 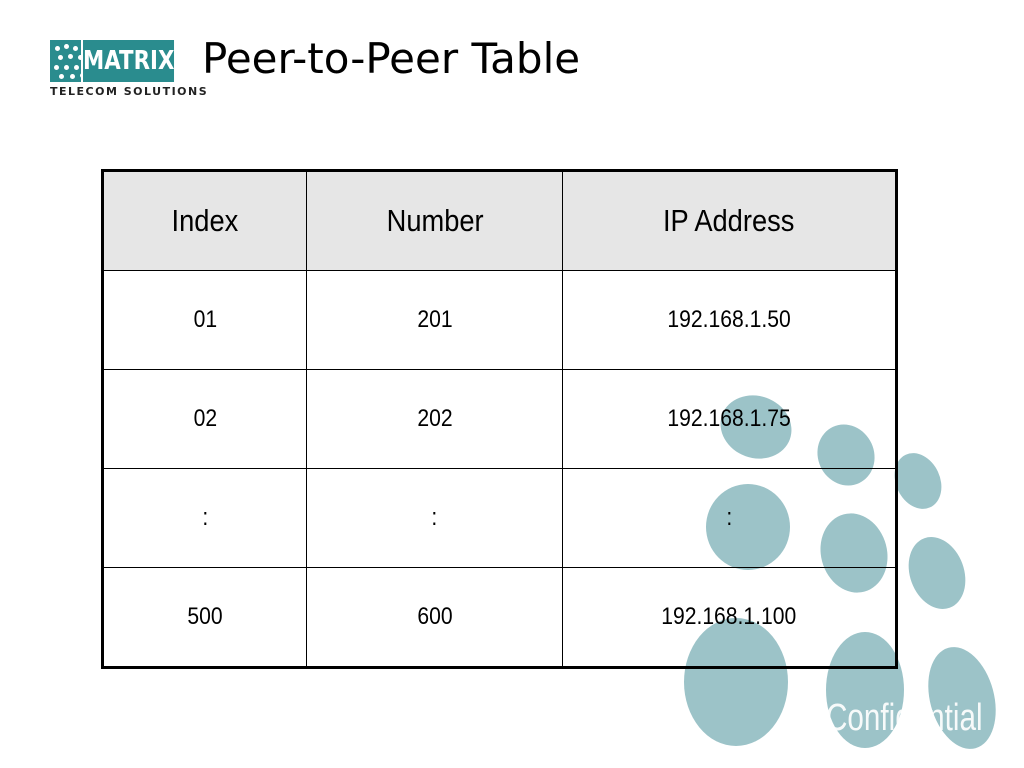 I want to click on logo-tagline: TELECOM SOLUTIONS, so click(x=129, y=91).